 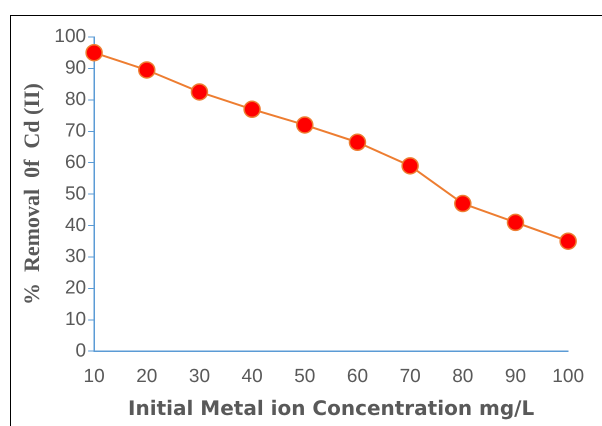 I want to click on y-tick-label: 0, so click(x=81, y=351).